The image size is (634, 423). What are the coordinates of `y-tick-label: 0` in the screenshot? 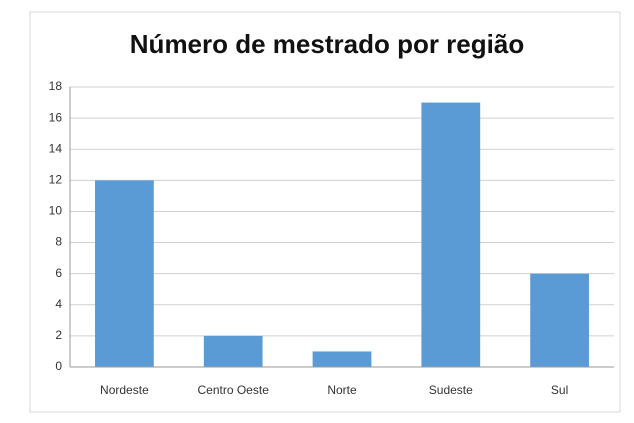 It's located at (58, 366).